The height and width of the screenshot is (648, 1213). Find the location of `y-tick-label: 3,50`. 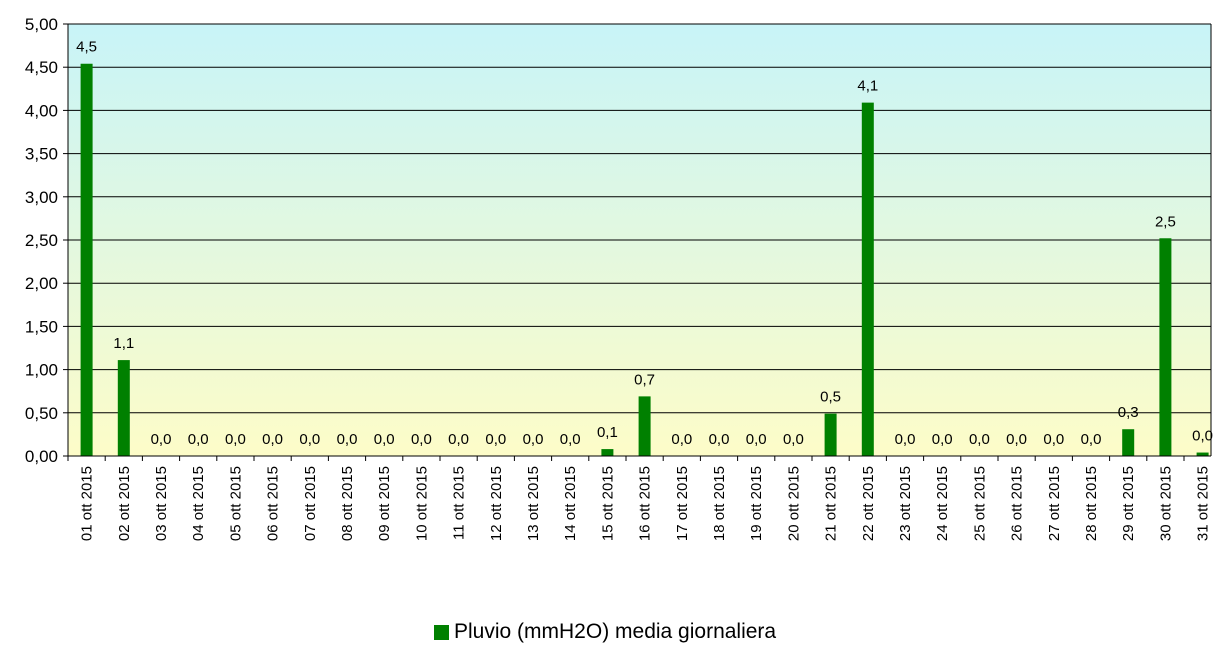

y-tick-label: 3,50 is located at coordinates (41, 154).